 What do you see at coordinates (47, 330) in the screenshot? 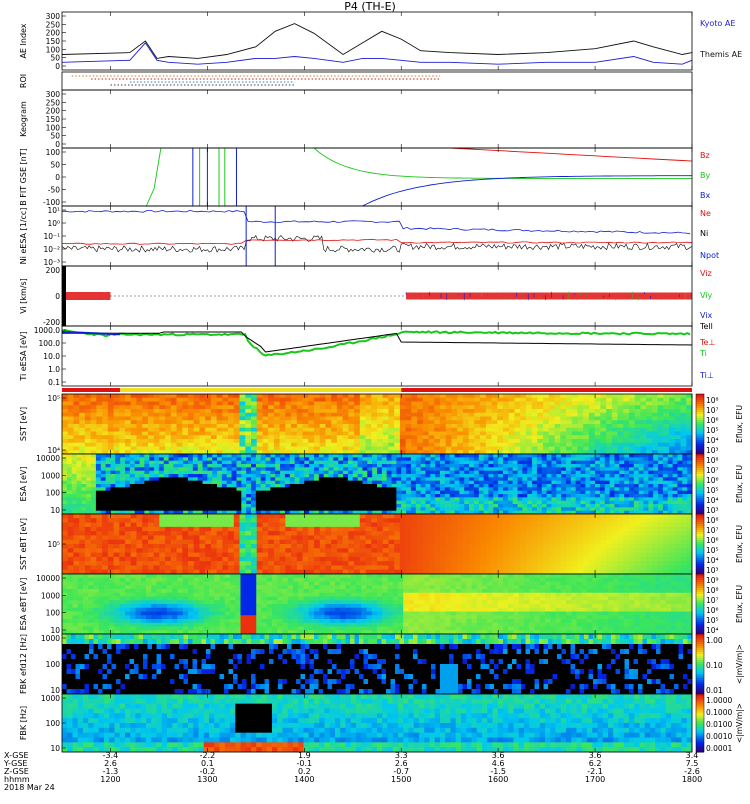
I see `temperature-ytick-label: 1000.0` at bounding box center [47, 330].